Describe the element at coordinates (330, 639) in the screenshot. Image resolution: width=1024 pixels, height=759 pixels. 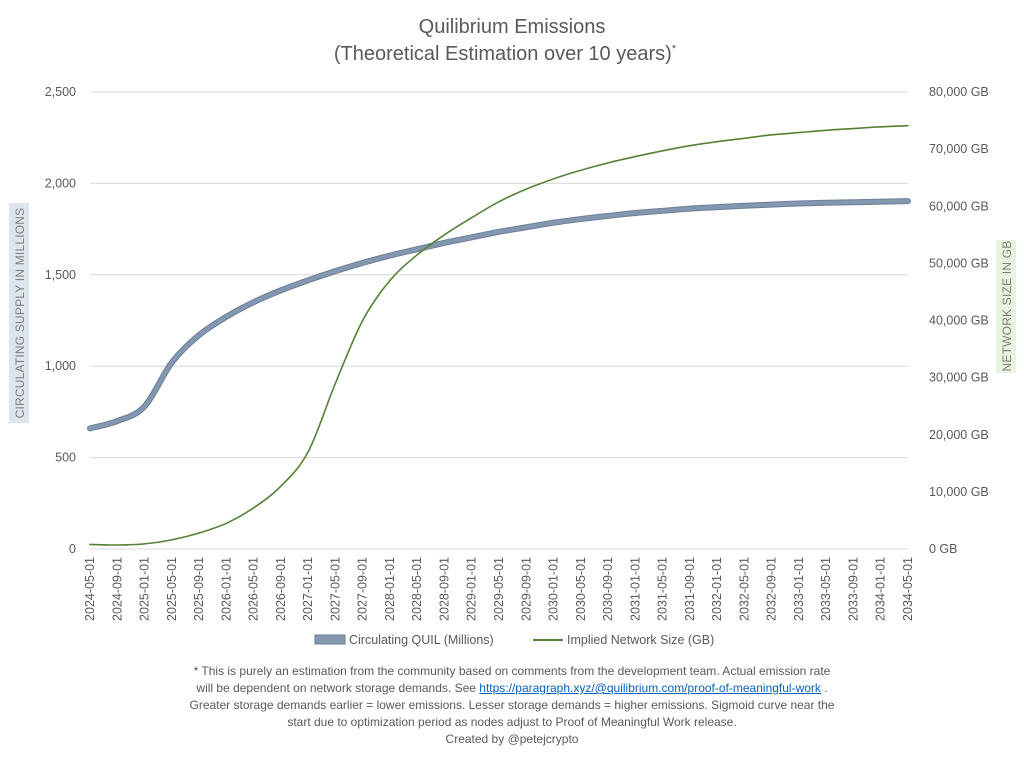
I see `legend-swatch-circulating` at that location.